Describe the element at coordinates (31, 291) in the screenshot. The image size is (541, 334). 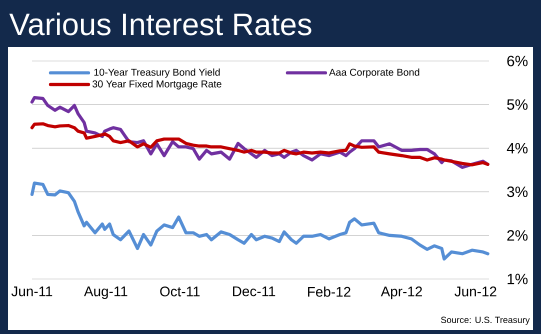
I see `x-tick-label: Jun-11` at that location.